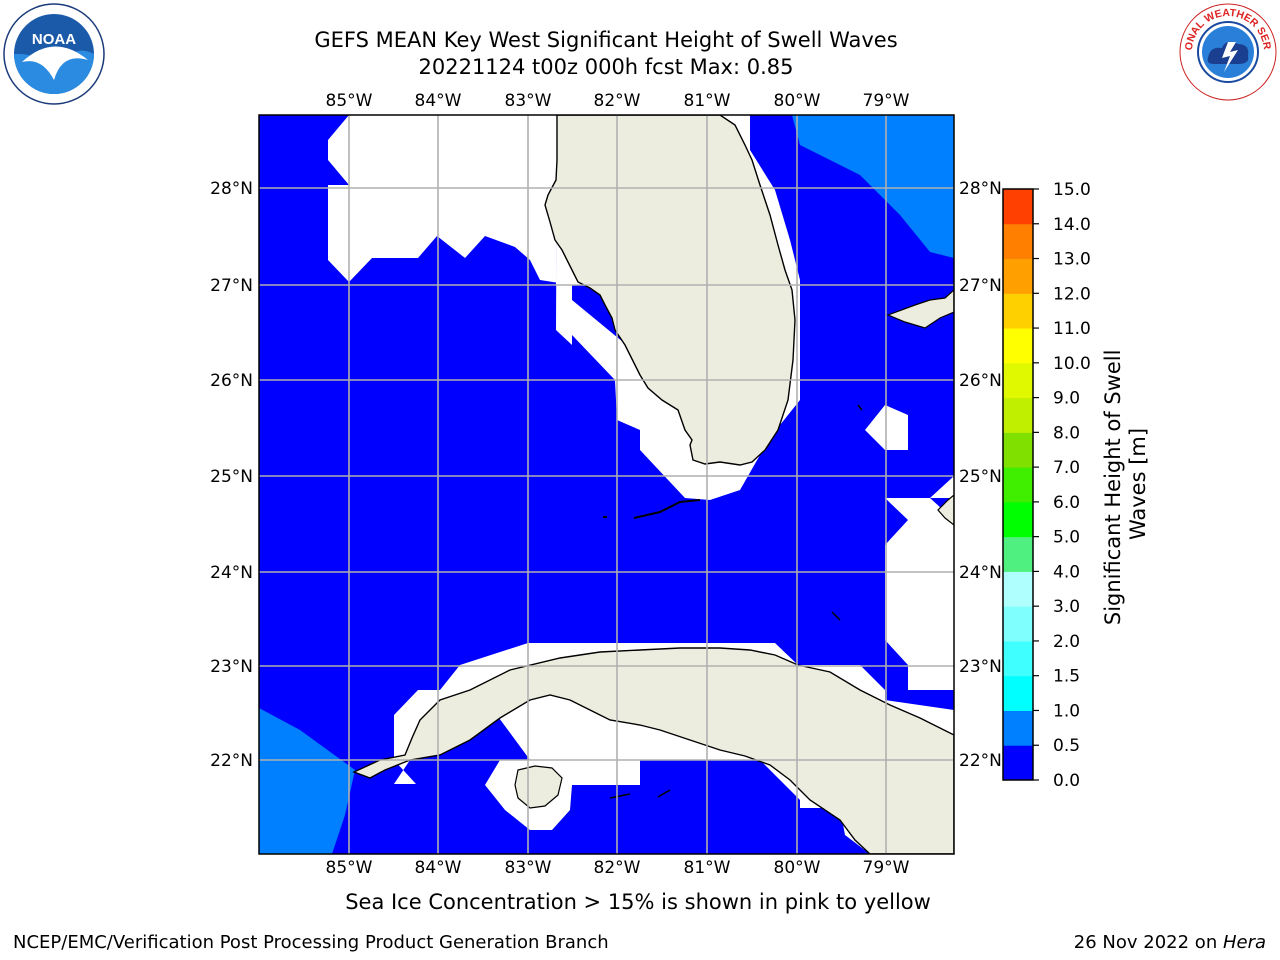  What do you see at coordinates (670, 290) in the screenshot?
I see `land-florida` at bounding box center [670, 290].